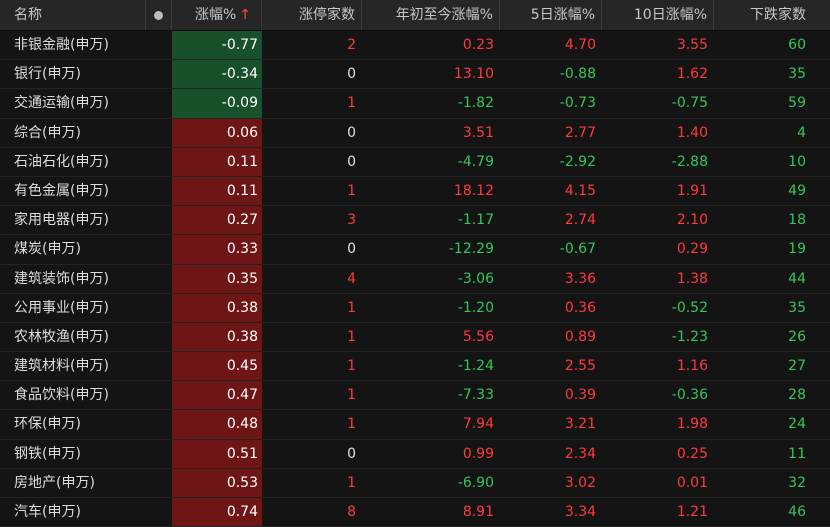 This screenshot has width=830, height=527. I want to click on table-row: 建筑装饰(申万) 0.35 4 -3.06 3.36 1.38 44, so click(415, 279).